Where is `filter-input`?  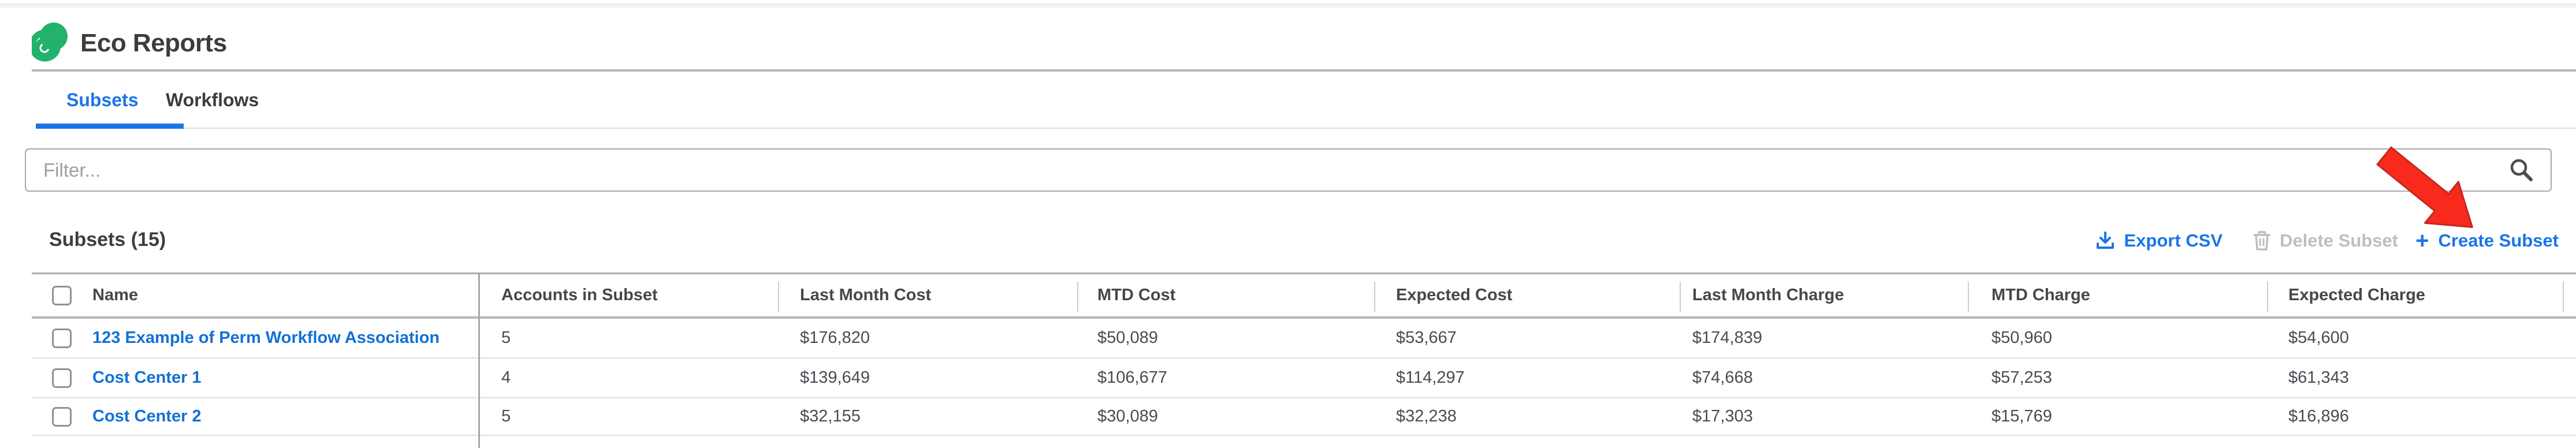
filter-input is located at coordinates (1267, 170).